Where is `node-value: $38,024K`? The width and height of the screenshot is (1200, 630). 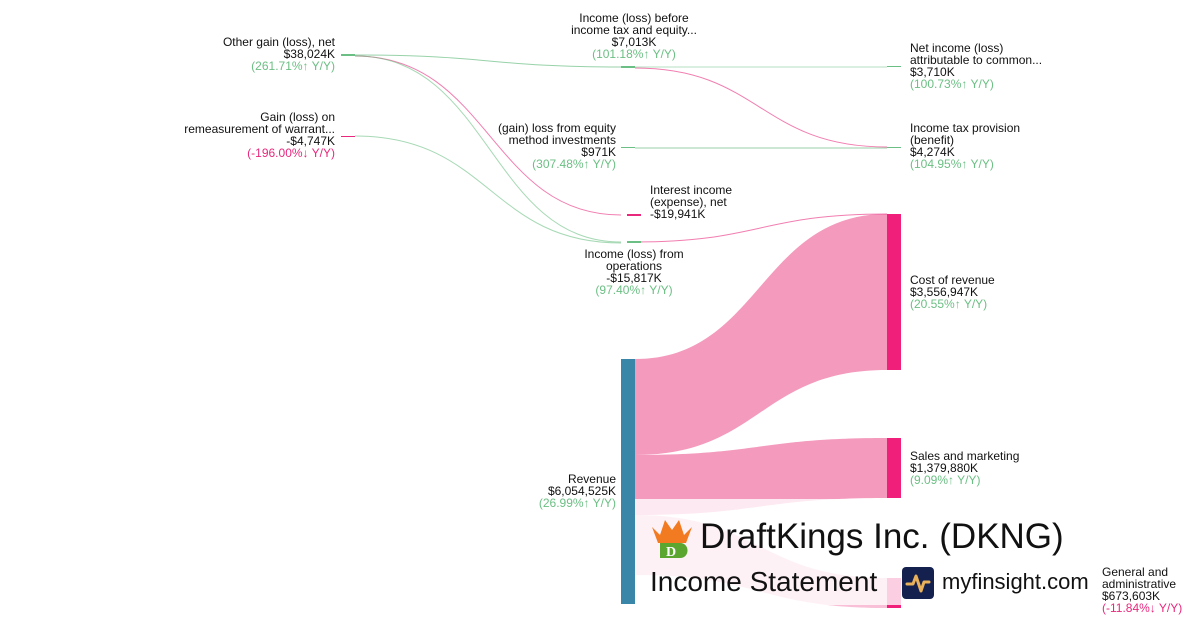 node-value: $38,024K is located at coordinates (309, 54).